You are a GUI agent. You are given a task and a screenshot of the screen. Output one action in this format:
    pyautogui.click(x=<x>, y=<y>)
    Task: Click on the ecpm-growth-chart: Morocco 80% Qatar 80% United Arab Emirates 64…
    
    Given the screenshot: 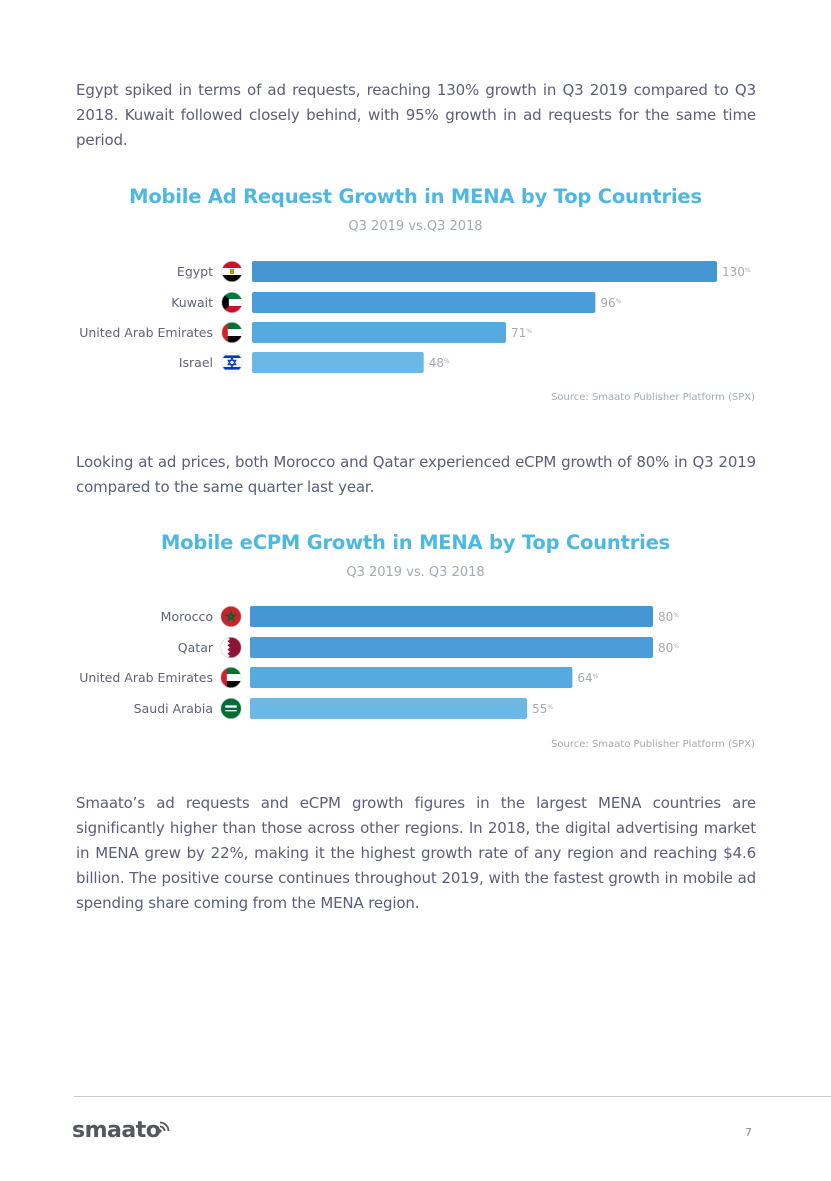 What is the action you would take?
    pyautogui.click(x=379, y=663)
    